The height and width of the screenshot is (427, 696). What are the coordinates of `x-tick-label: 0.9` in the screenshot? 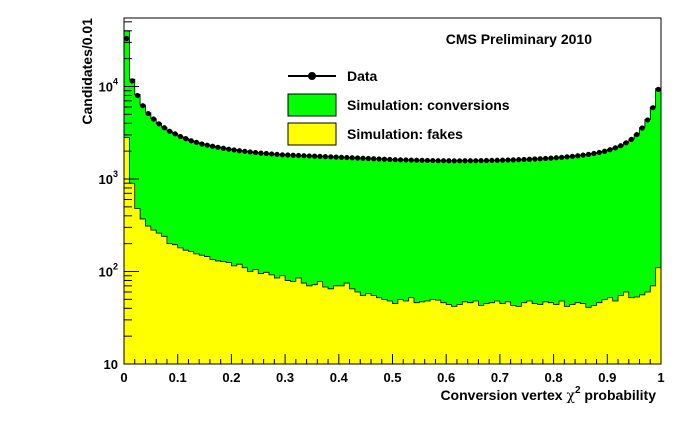 It's located at (607, 377).